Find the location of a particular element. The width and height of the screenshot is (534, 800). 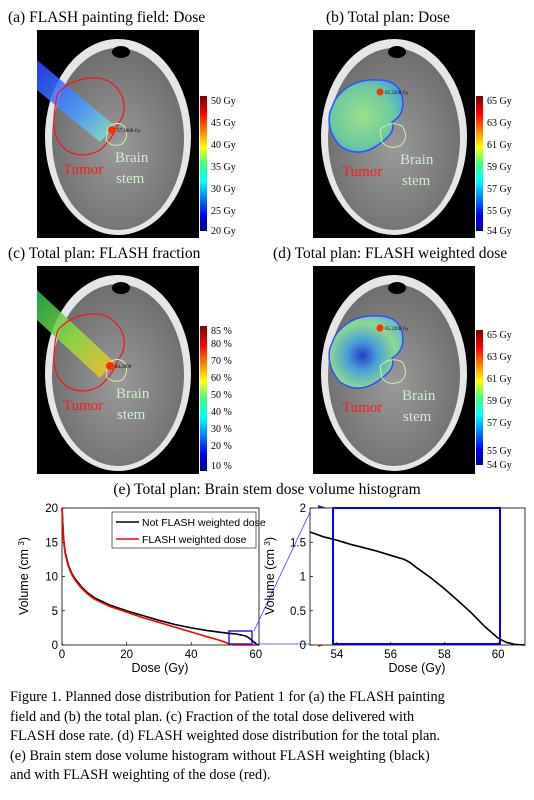

cbar-a-4: 30 Gy is located at coordinates (223, 189).